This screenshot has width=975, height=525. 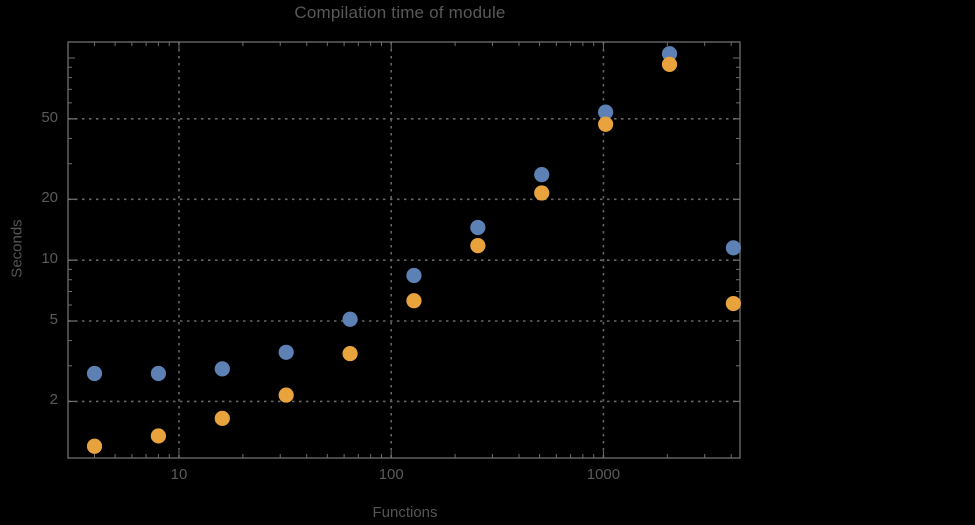 I want to click on x-axis-label: Functions, so click(x=405, y=512).